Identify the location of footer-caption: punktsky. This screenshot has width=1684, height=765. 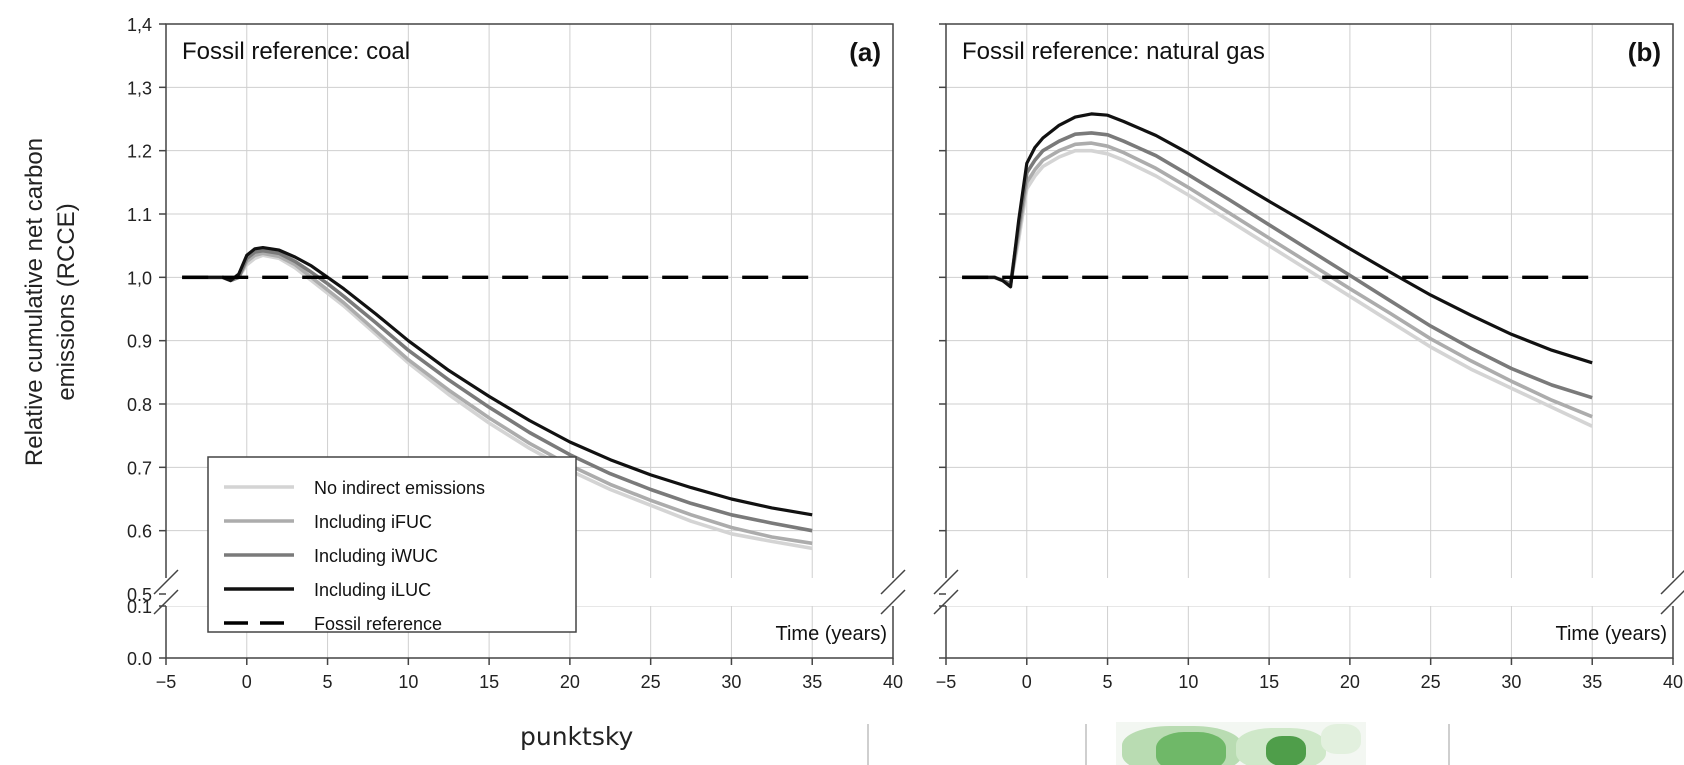
(577, 736).